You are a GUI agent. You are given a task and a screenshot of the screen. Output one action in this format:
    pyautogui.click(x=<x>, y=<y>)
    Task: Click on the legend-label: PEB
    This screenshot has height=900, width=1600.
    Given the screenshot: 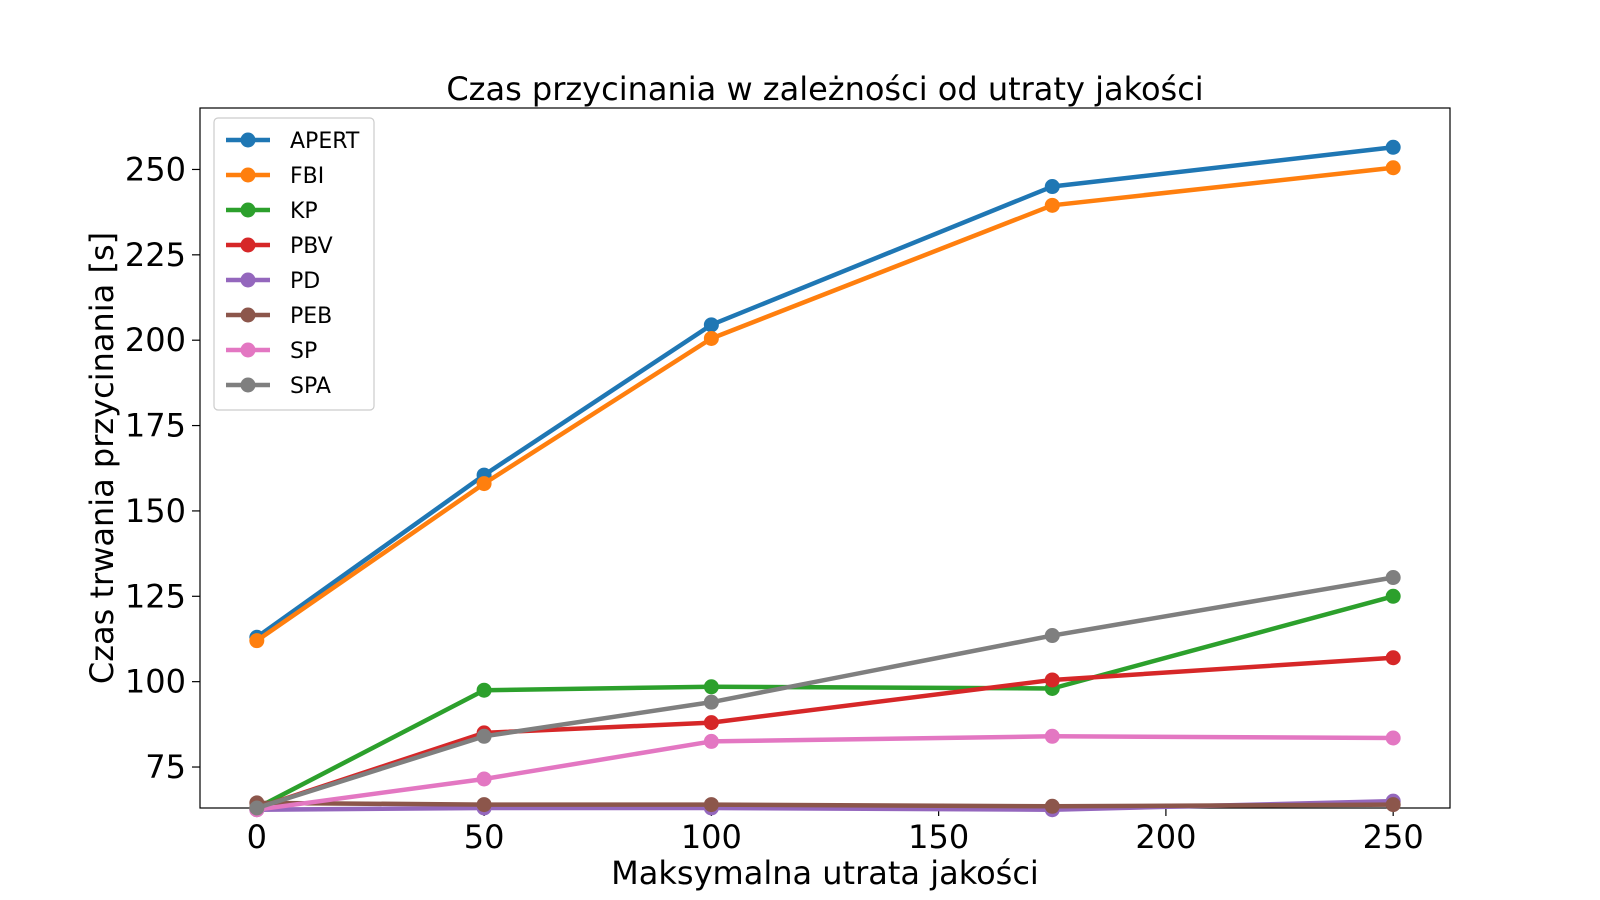 What is the action you would take?
    pyautogui.click(x=311, y=316)
    